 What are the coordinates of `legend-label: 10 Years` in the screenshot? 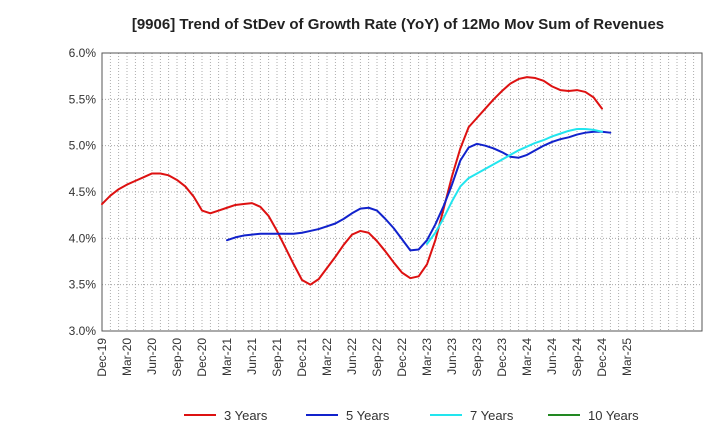 It's located at (613, 415).